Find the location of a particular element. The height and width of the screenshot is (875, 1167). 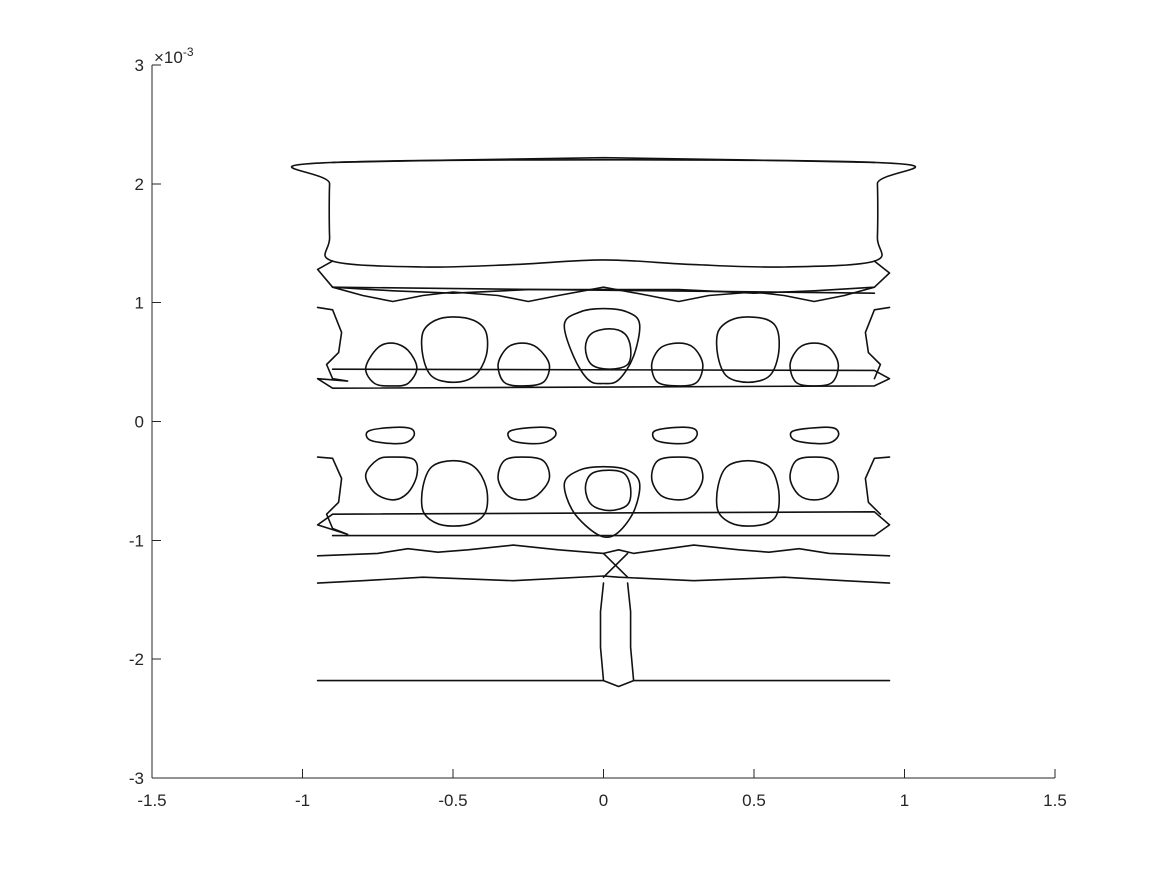

y-exponent-label: ×10⁻³ is located at coordinates (174, 56).